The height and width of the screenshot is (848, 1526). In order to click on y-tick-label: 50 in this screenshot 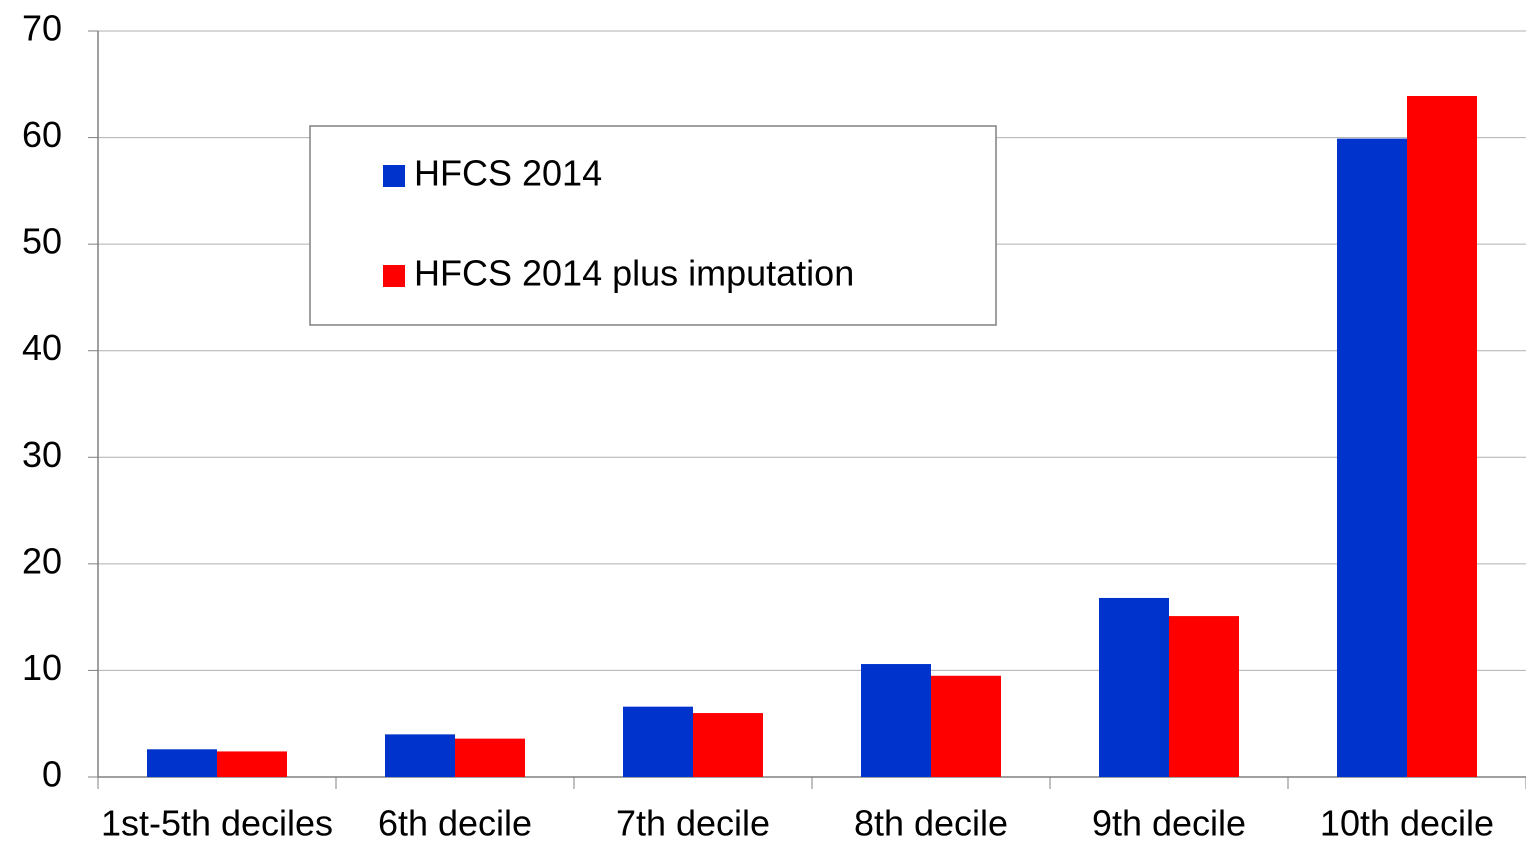, I will do `click(42, 241)`.